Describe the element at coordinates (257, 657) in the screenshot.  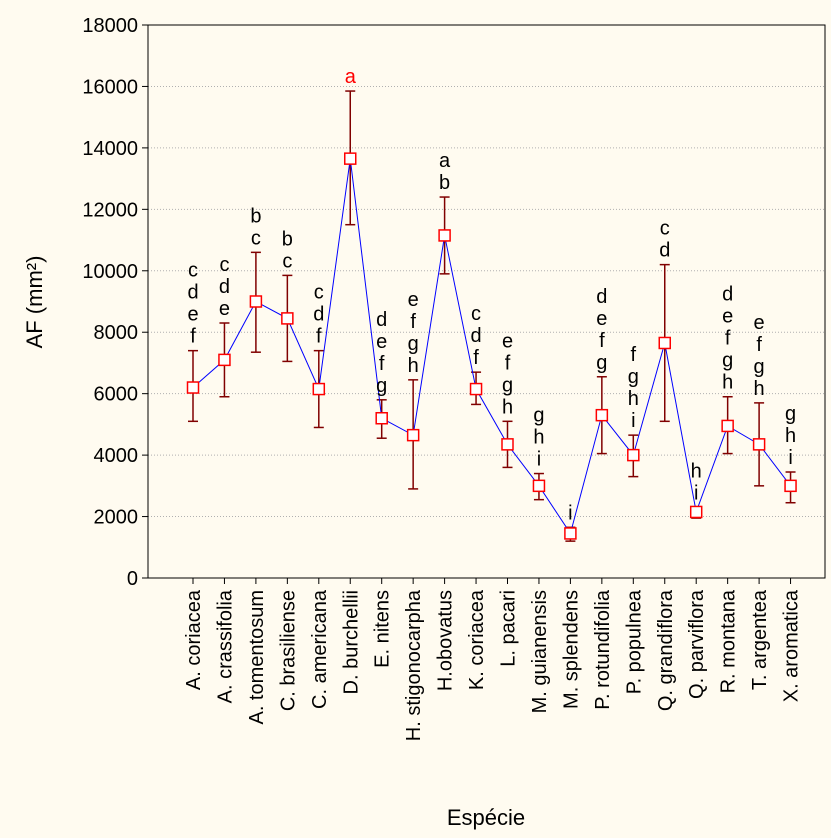
I see `x-tick-label: A. tomentosum` at that location.